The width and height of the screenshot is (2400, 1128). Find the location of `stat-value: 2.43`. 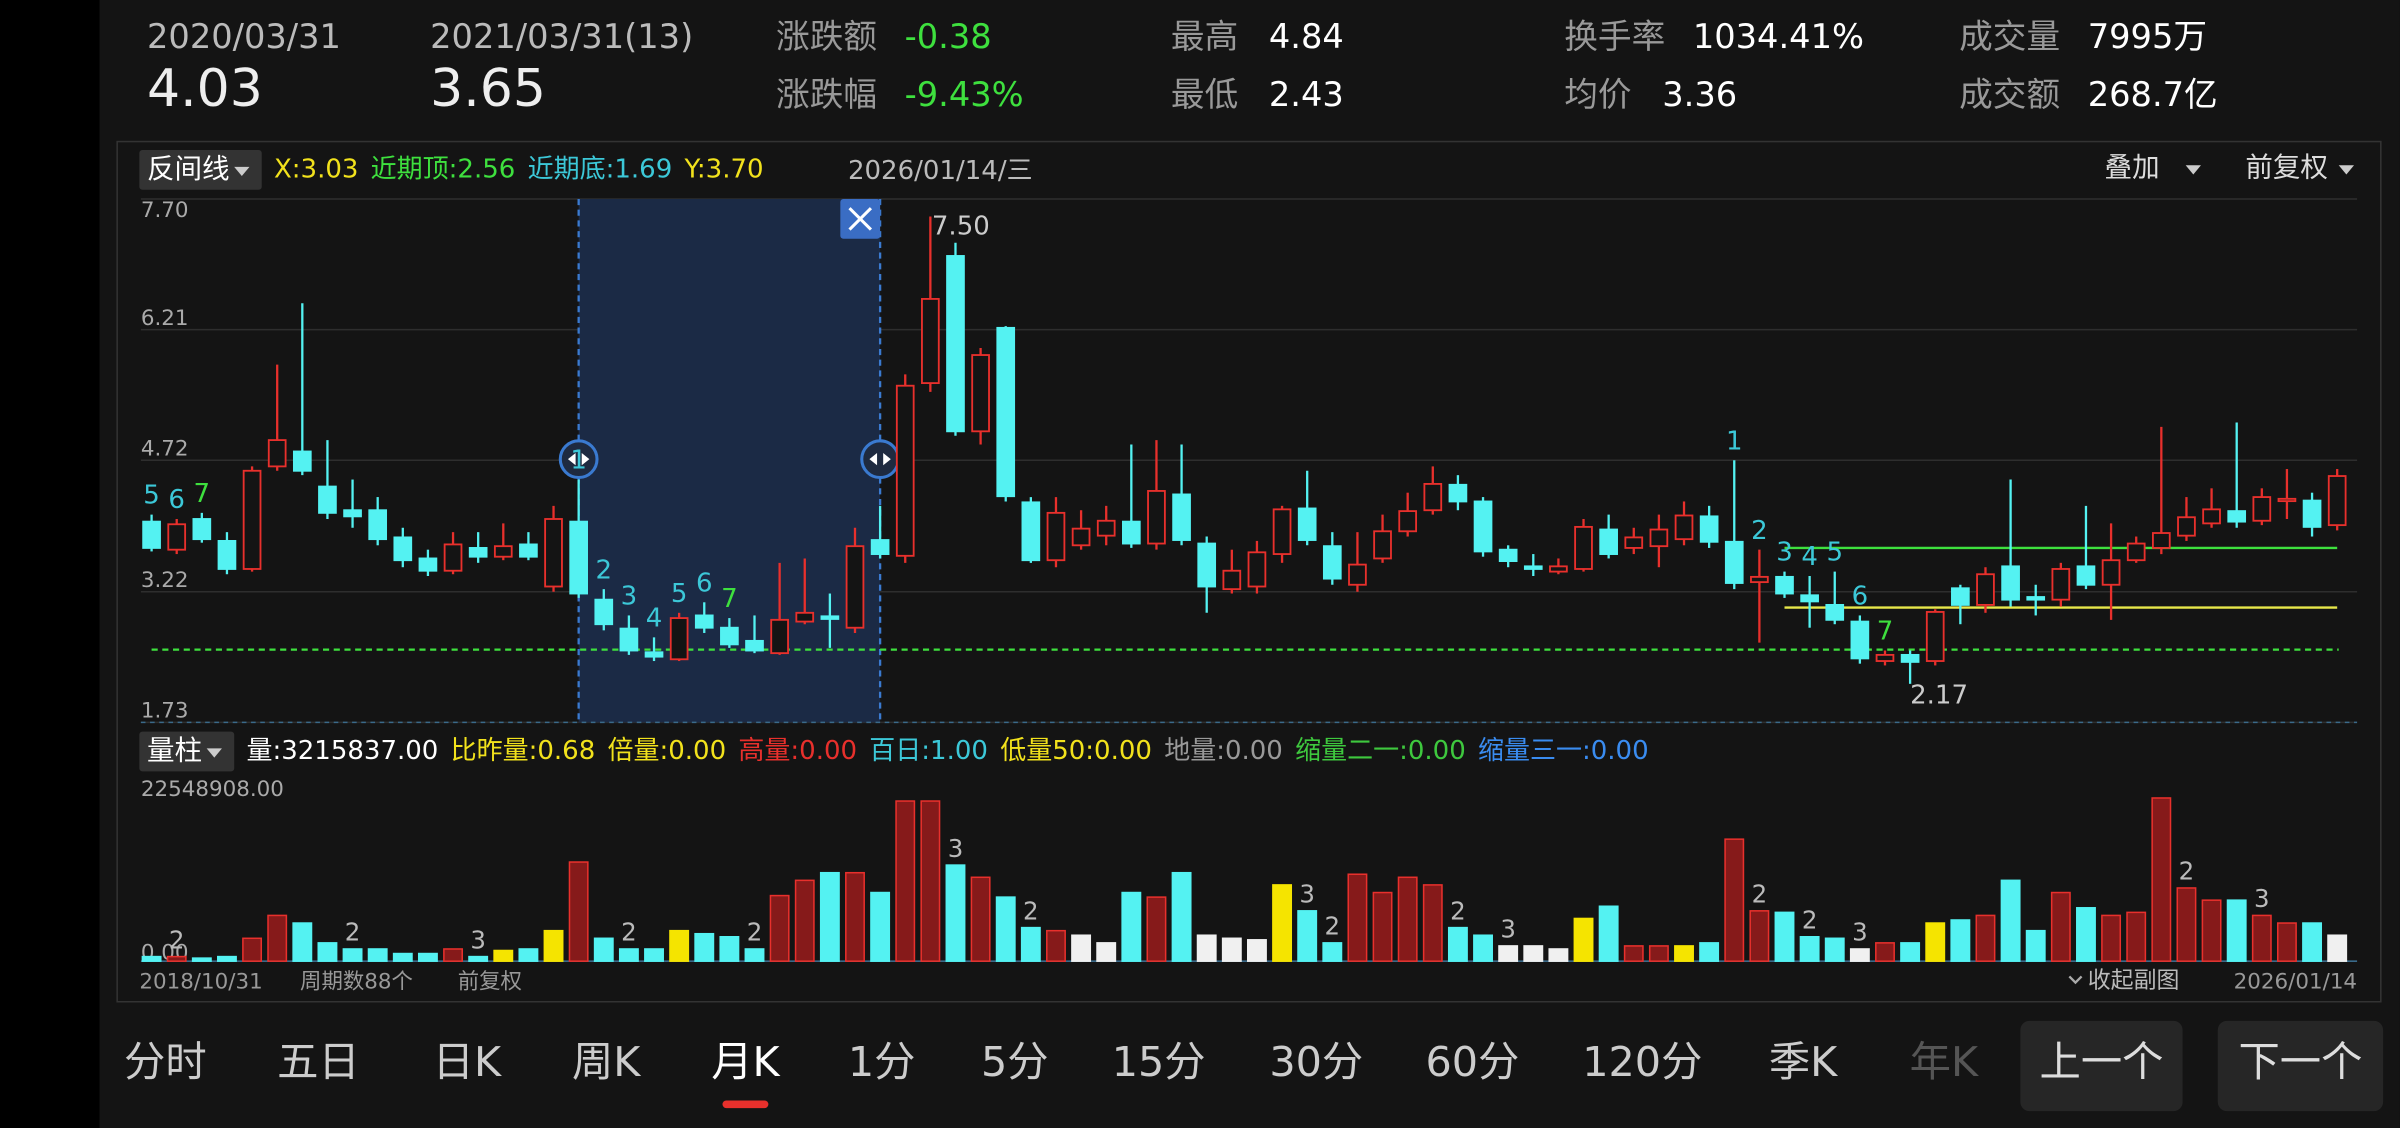

stat-value: 2.43 is located at coordinates (1306, 94).